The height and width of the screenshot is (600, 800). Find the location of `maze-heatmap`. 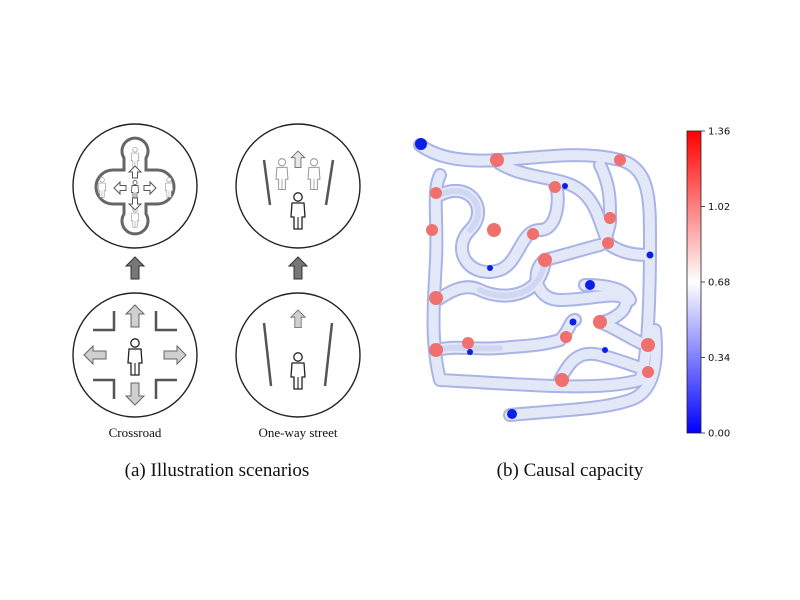

maze-heatmap is located at coordinates (538, 280).